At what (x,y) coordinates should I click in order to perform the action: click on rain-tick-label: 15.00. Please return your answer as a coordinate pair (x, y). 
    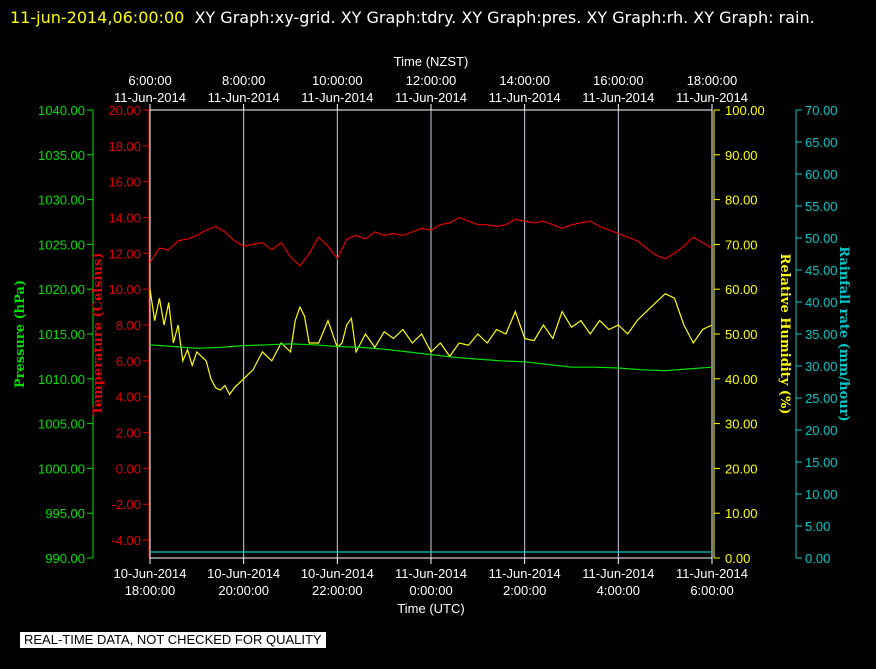
    Looking at the image, I should click on (821, 462).